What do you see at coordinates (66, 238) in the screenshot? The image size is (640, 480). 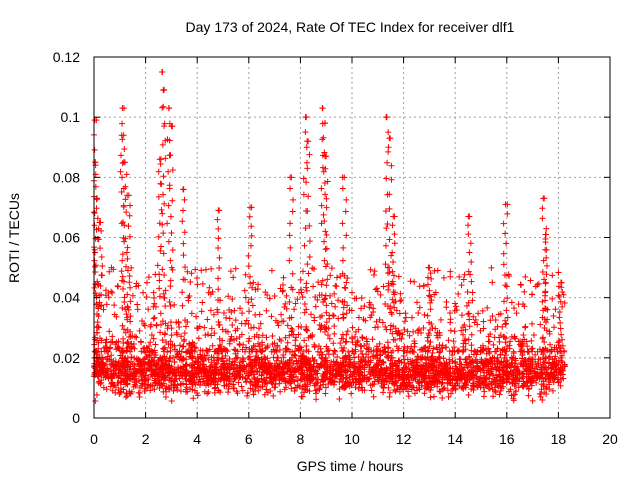 I see `y-tick-label: 0.06` at bounding box center [66, 238].